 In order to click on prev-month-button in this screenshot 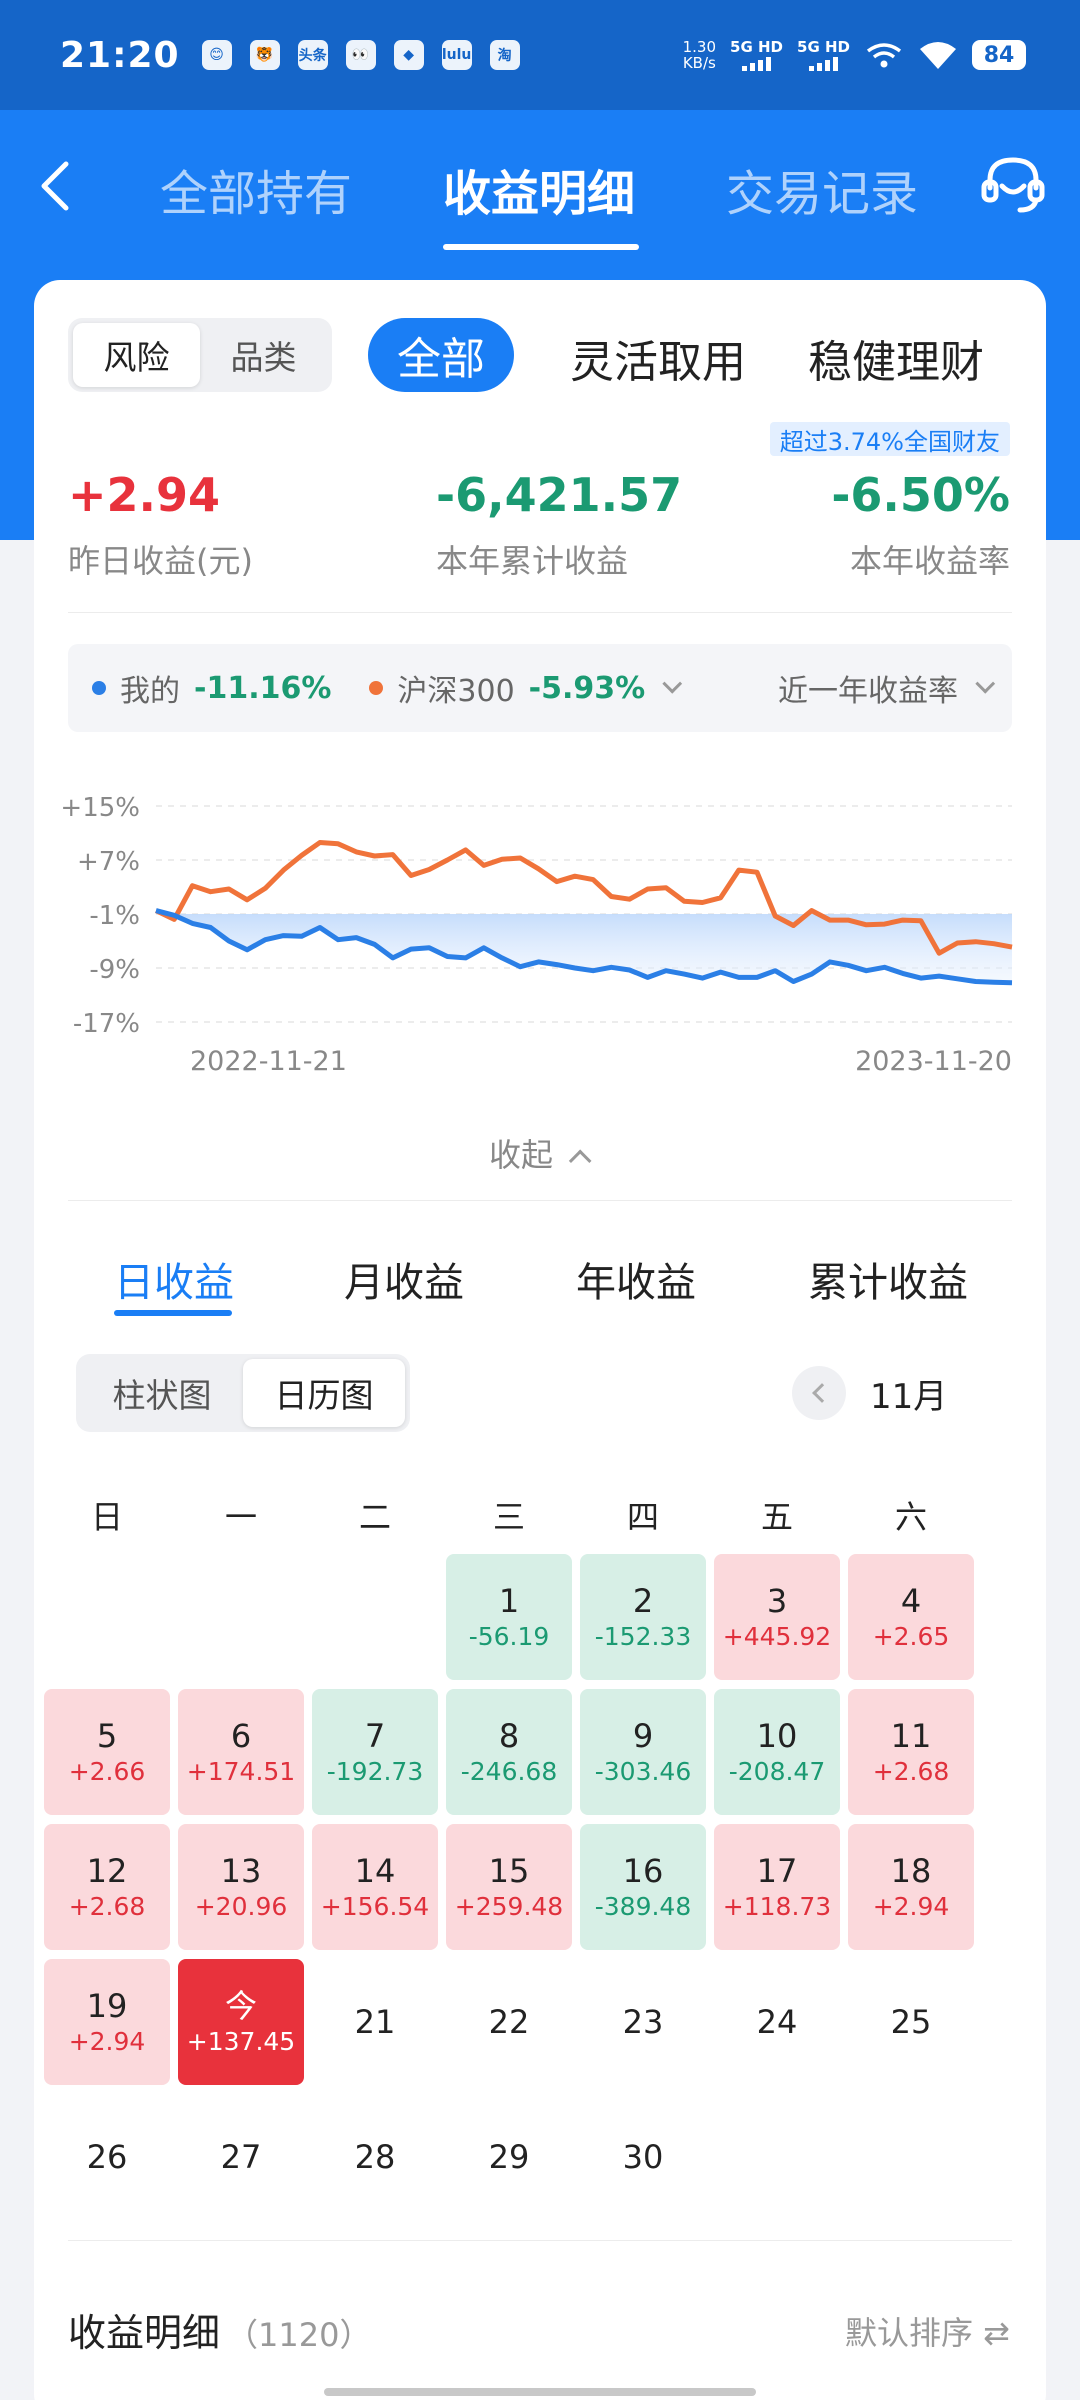, I will do `click(819, 1393)`.